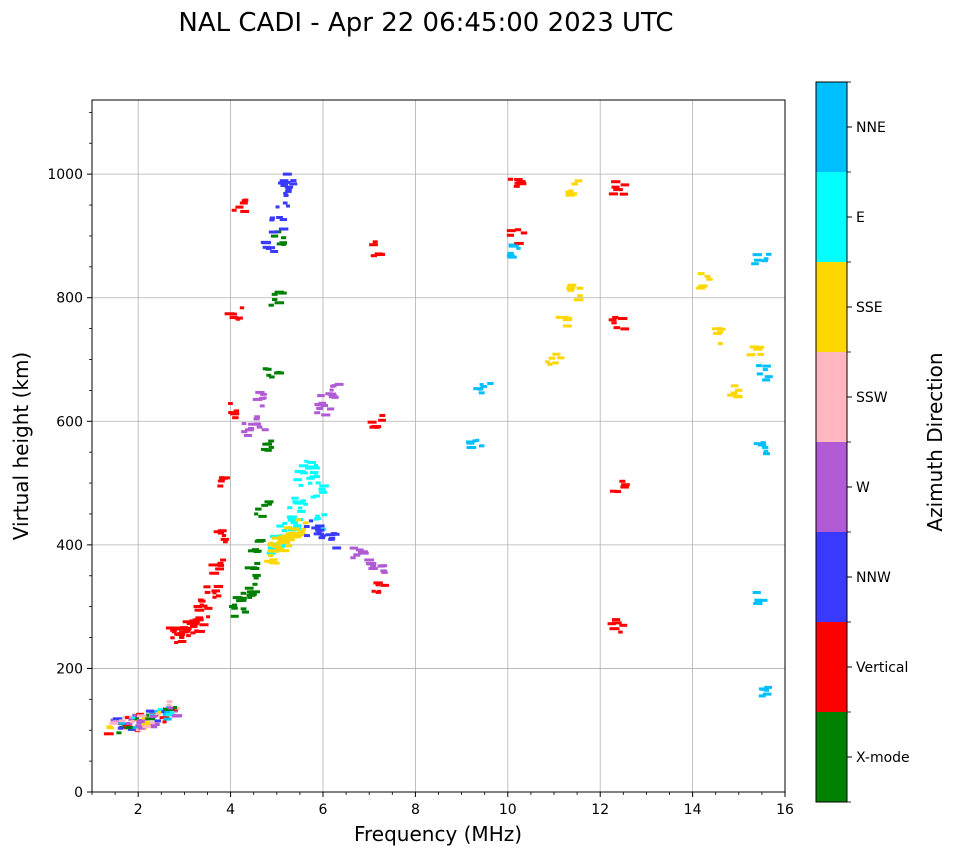 This screenshot has height=857, width=958. I want to click on y-tick-label: 1000, so click(65, 175).